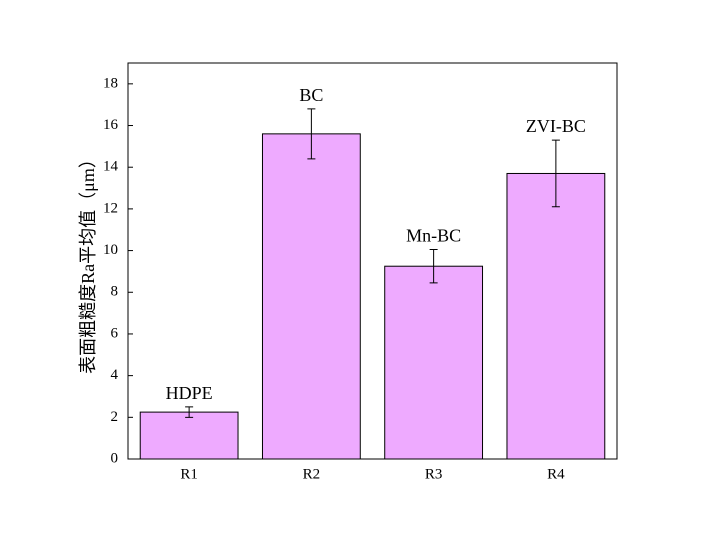  What do you see at coordinates (115, 292) in the screenshot?
I see `y-tick-label: 8` at bounding box center [115, 292].